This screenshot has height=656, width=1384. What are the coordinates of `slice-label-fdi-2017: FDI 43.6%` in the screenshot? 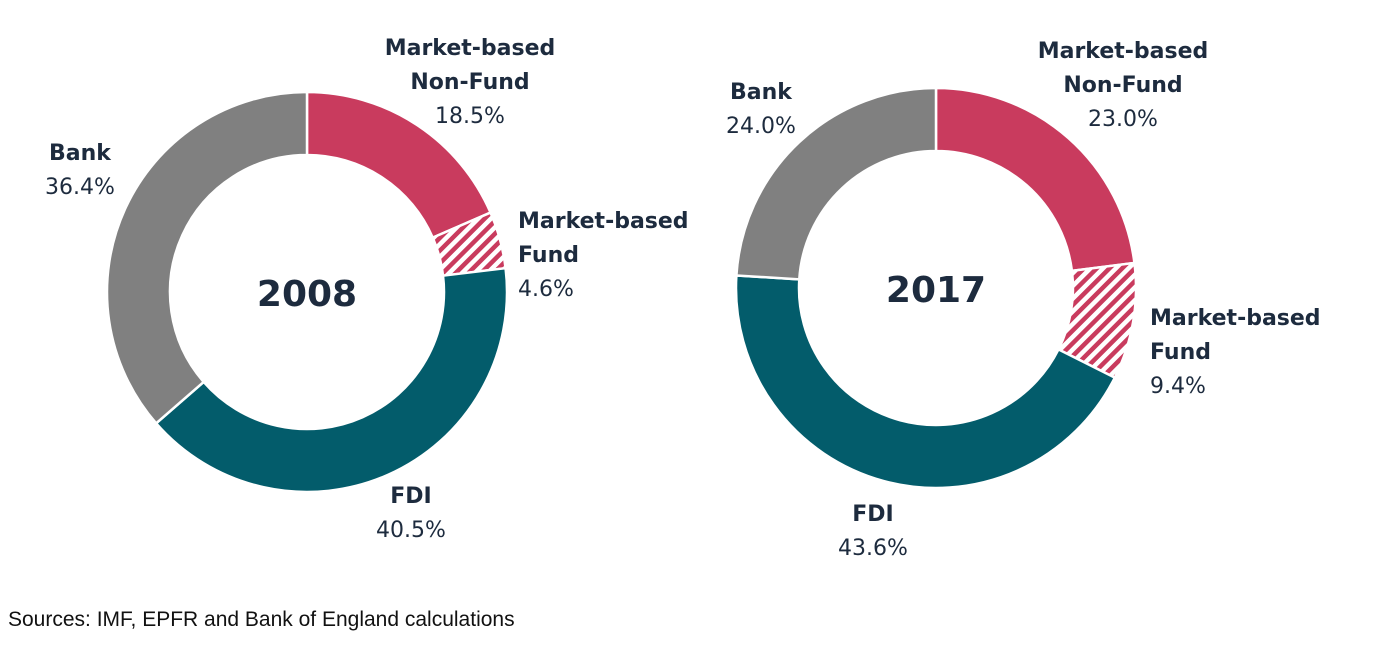 It's located at (873, 531).